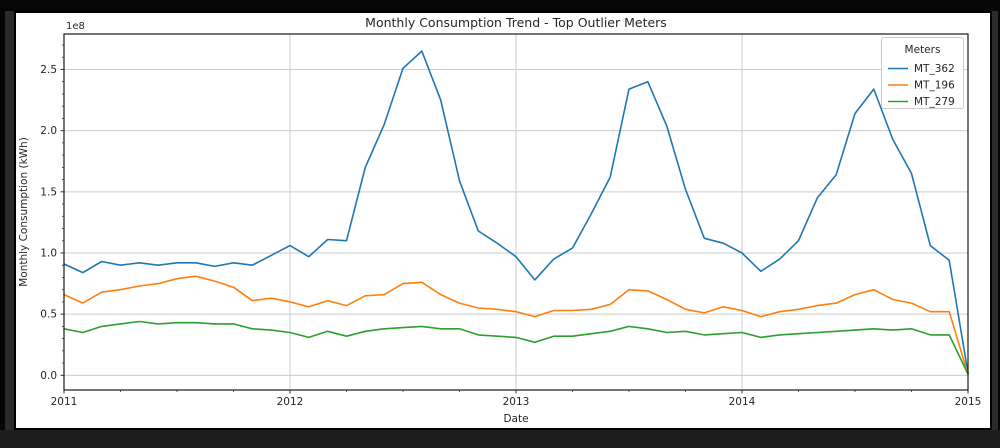 The width and height of the screenshot is (1000, 448). Describe the element at coordinates (48, 376) in the screenshot. I see `y-tick-label: 0.0` at that location.